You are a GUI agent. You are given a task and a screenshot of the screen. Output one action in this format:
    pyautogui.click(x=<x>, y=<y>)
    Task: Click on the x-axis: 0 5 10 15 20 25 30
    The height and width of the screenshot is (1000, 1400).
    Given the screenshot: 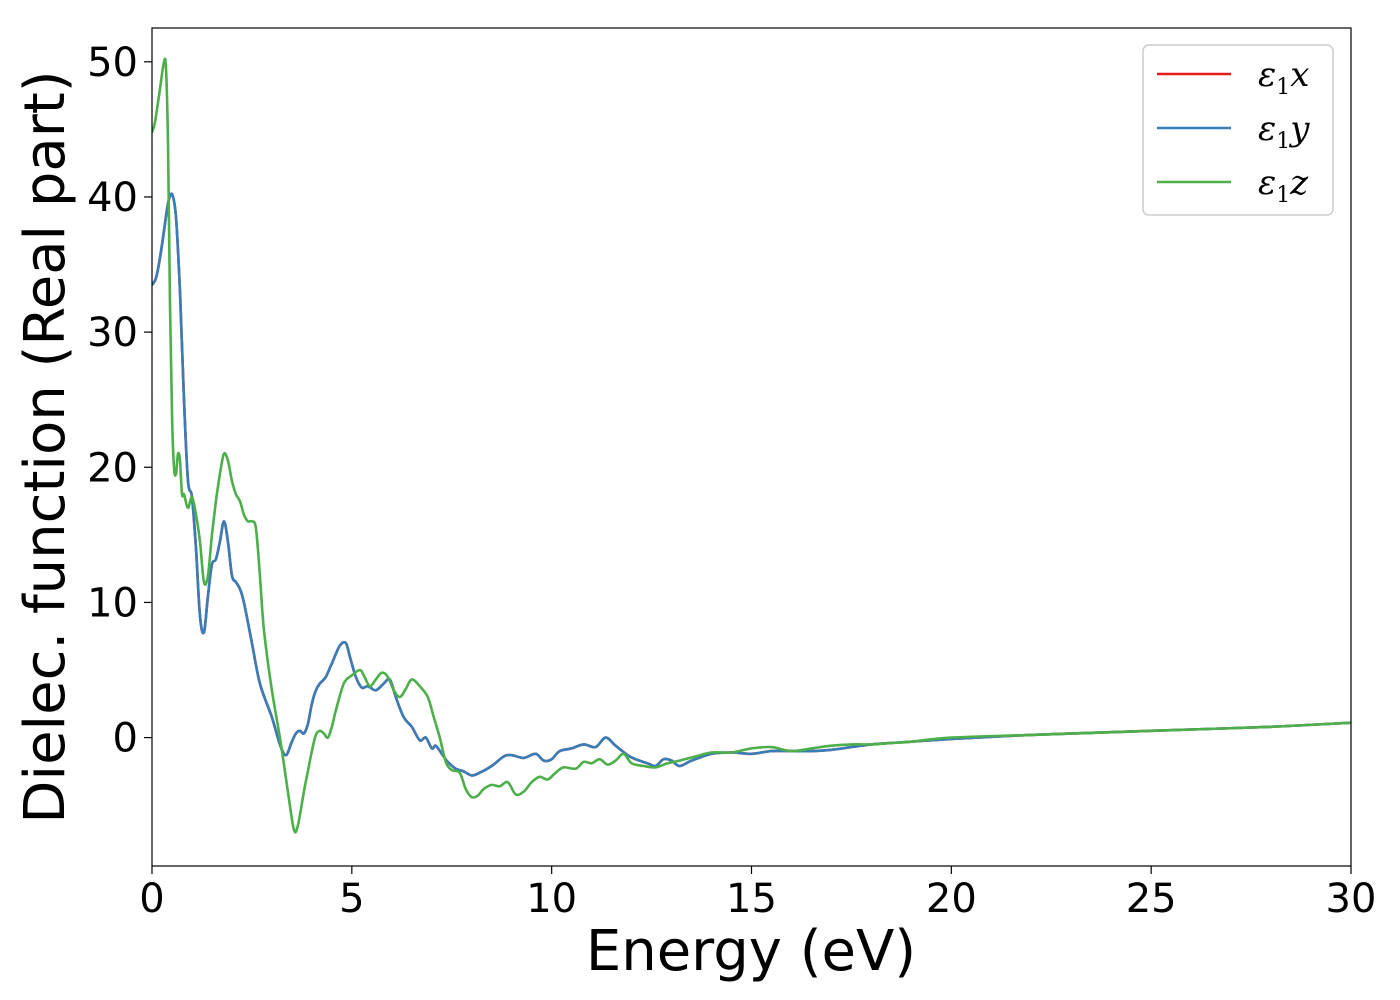 What is the action you would take?
    pyautogui.click(x=757, y=894)
    